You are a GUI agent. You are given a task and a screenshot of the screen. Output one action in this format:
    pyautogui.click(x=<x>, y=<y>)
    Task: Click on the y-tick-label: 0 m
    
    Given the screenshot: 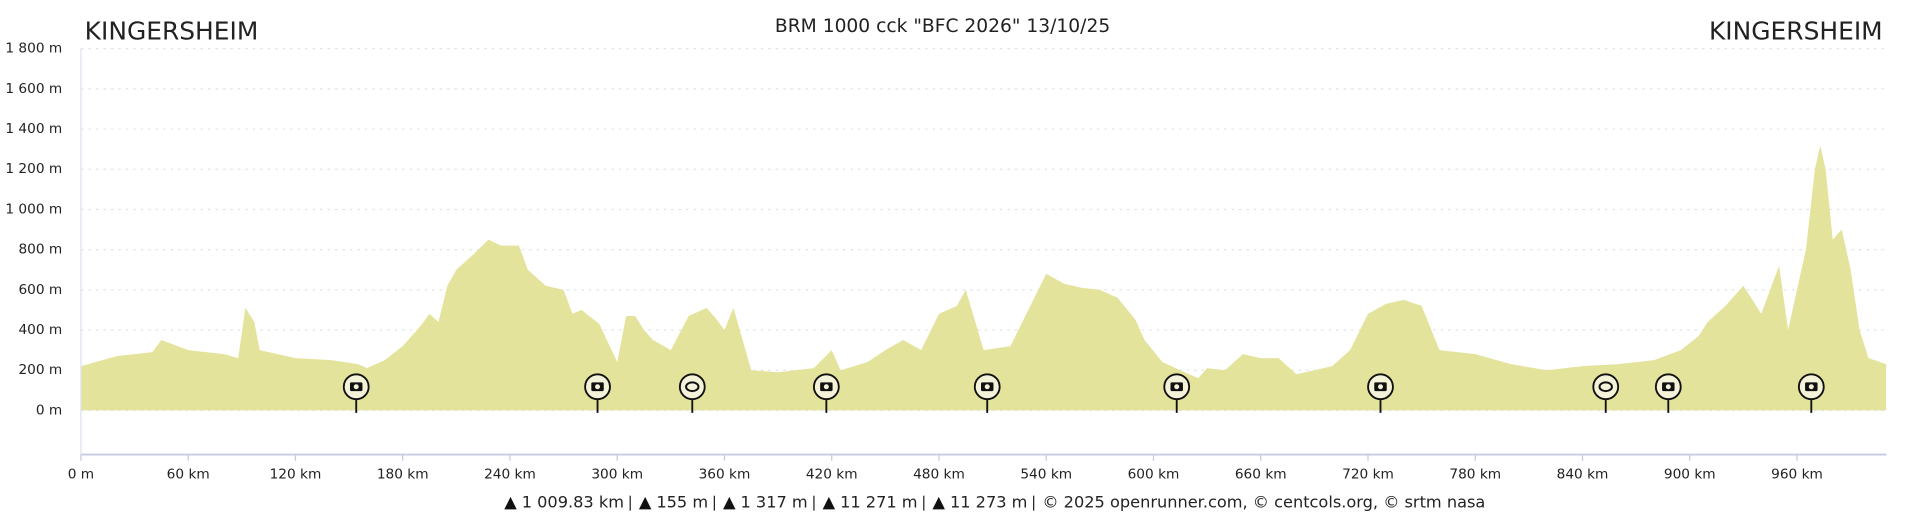 What is the action you would take?
    pyautogui.click(x=49, y=410)
    